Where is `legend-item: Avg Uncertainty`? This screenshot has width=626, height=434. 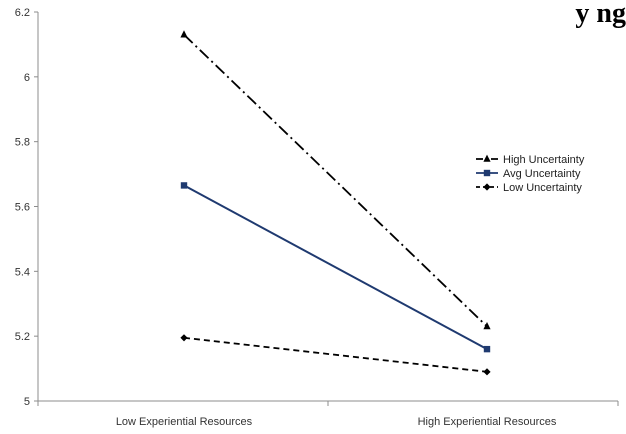 legend-item: Avg Uncertainty is located at coordinates (528, 174).